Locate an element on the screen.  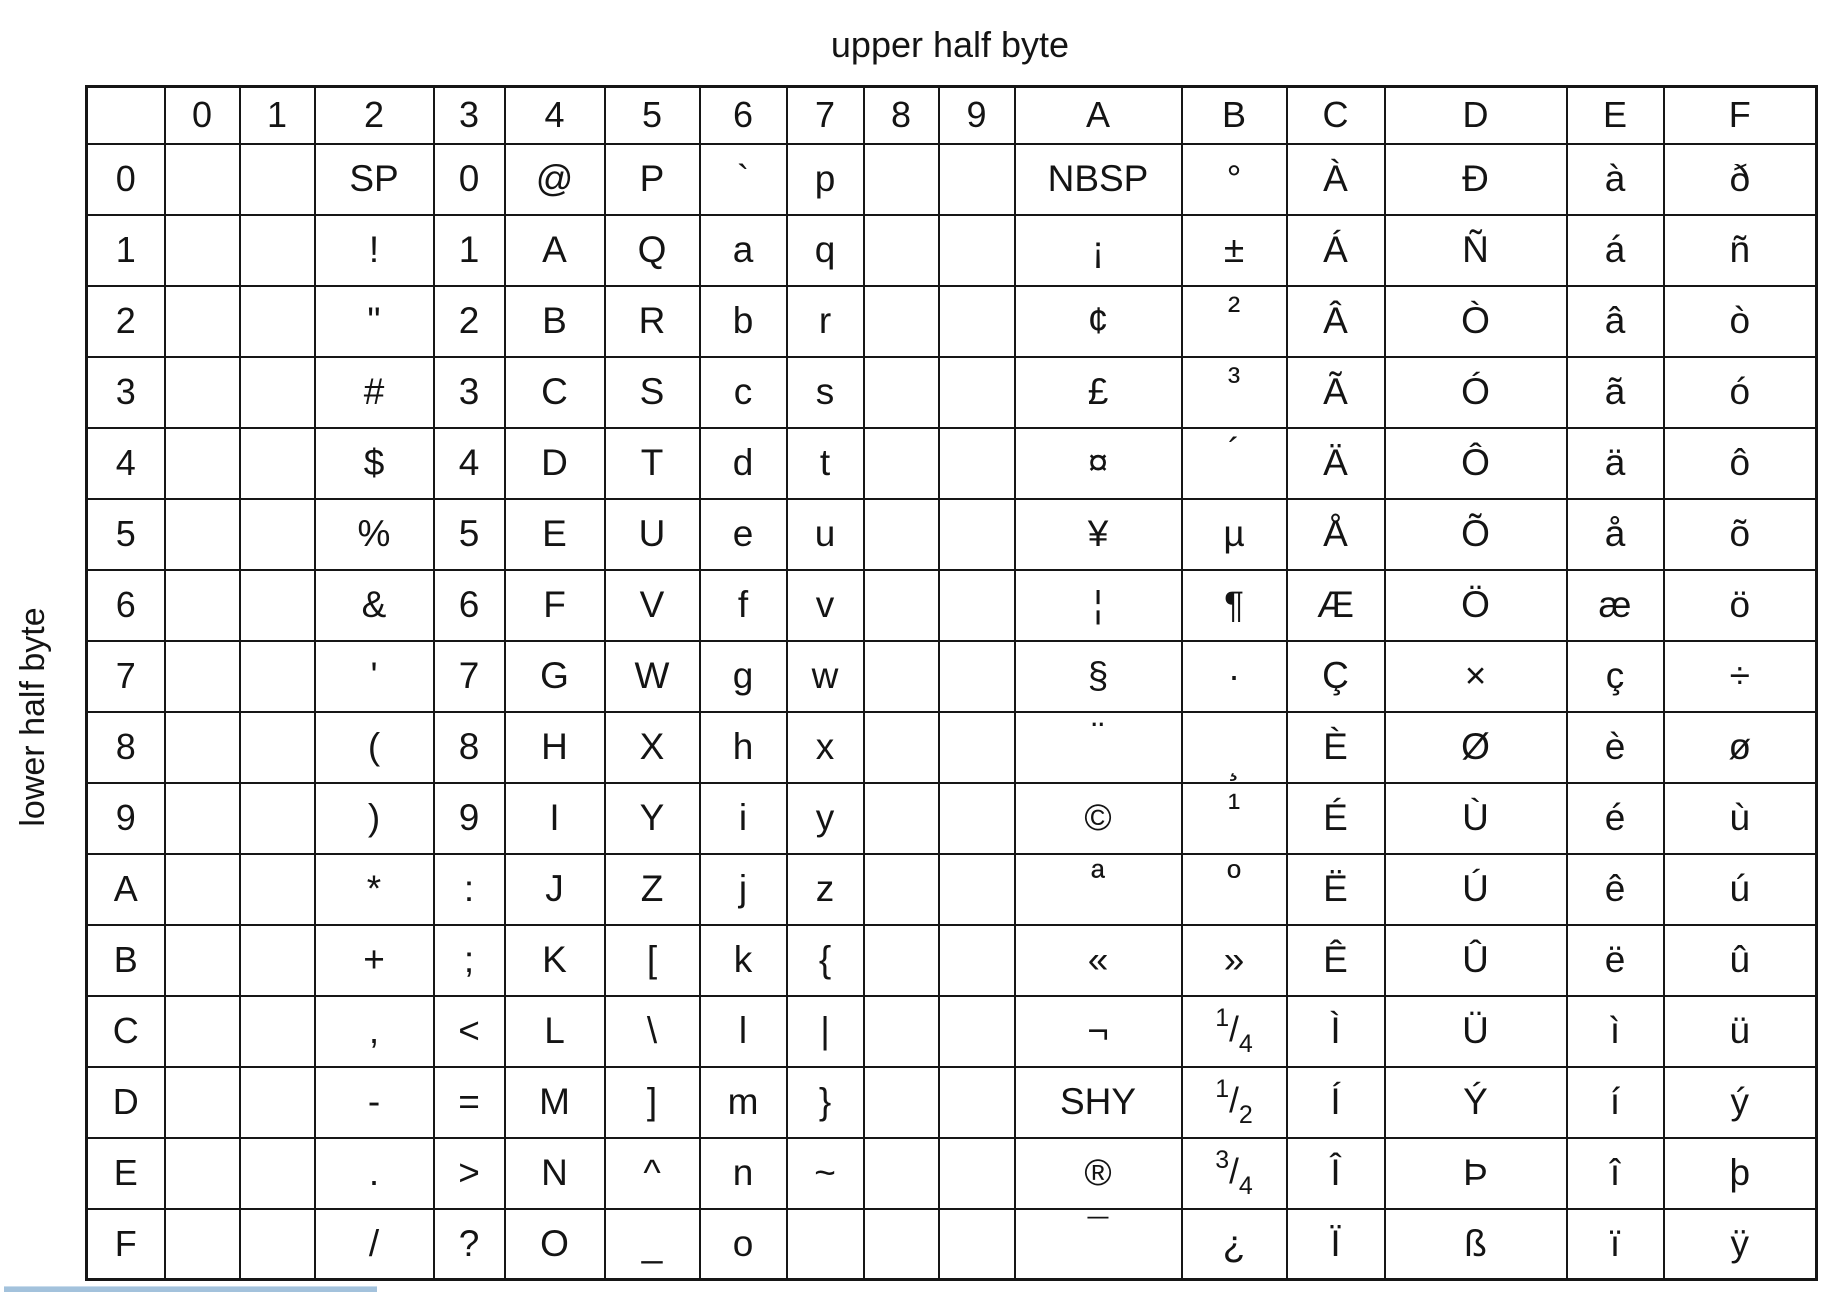
char-cell: è is located at coordinates (1615, 747).